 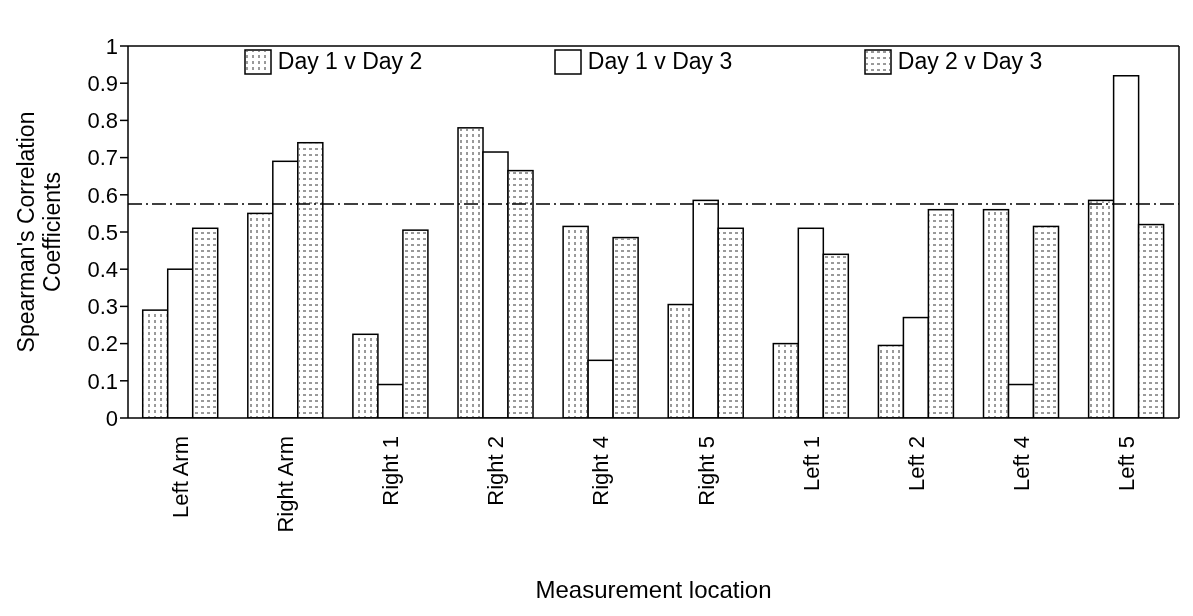 What do you see at coordinates (660, 61) in the screenshot?
I see `legend-label: Day 1 v Day 3` at bounding box center [660, 61].